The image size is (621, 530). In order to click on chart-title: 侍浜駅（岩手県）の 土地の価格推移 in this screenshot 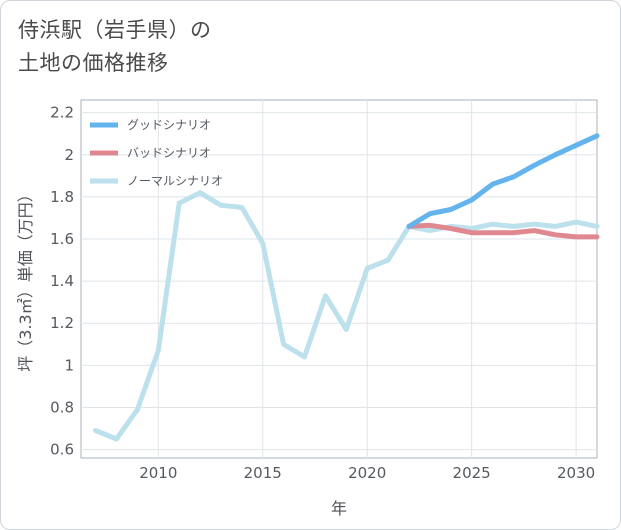, I will do `click(115, 47)`.